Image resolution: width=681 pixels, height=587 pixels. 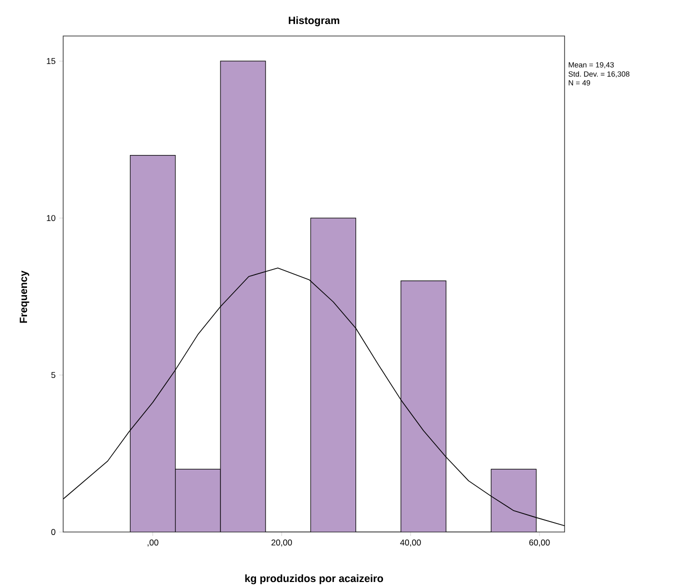 I want to click on x-tick-label: 20,00, so click(x=282, y=543).